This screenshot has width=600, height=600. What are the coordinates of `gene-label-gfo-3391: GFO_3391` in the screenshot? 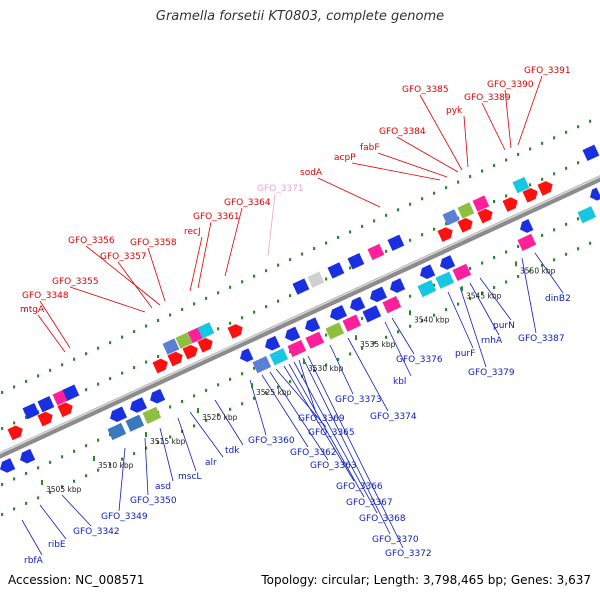 It's located at (547, 71).